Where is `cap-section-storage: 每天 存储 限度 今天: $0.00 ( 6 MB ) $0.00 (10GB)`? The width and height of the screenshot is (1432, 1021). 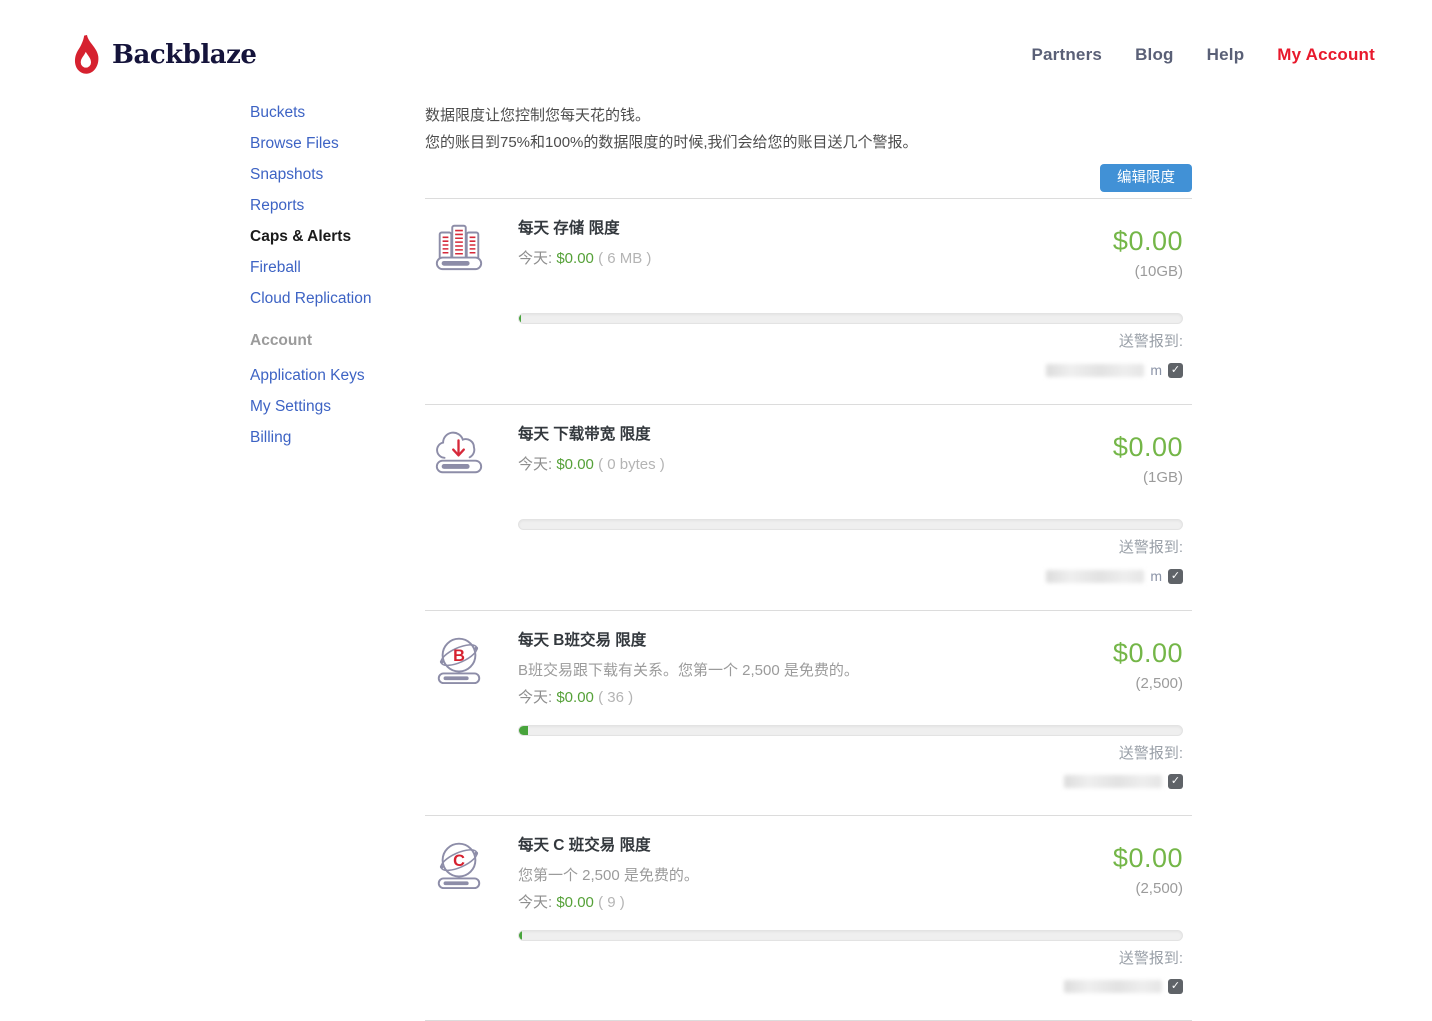 cap-section-storage: 每天 存储 限度 今天: $0.00 ( 6 MB ) $0.00 (10GB) is located at coordinates (808, 302).